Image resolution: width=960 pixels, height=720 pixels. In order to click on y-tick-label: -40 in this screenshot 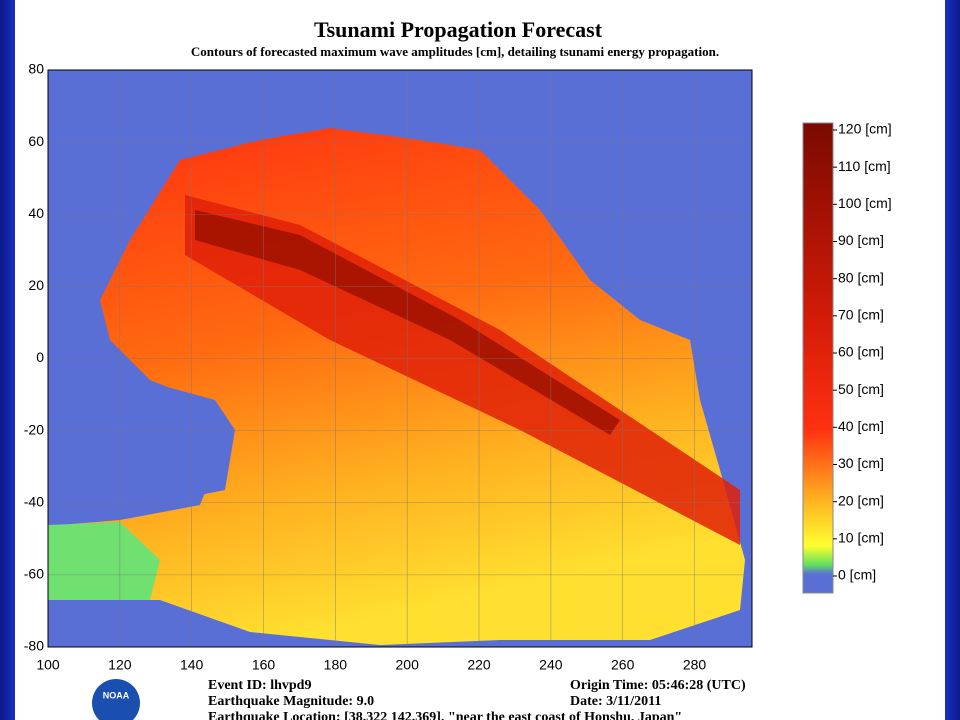, I will do `click(34, 501)`.